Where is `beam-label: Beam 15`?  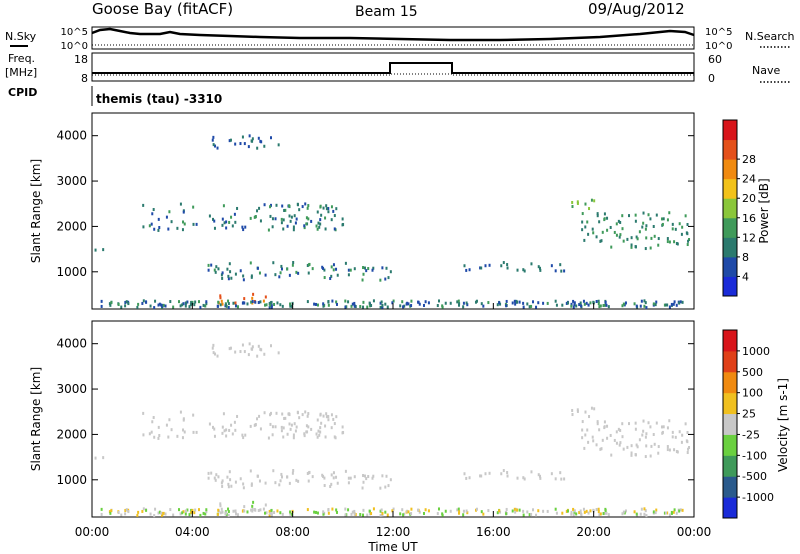 beam-label: Beam 15 is located at coordinates (386, 12).